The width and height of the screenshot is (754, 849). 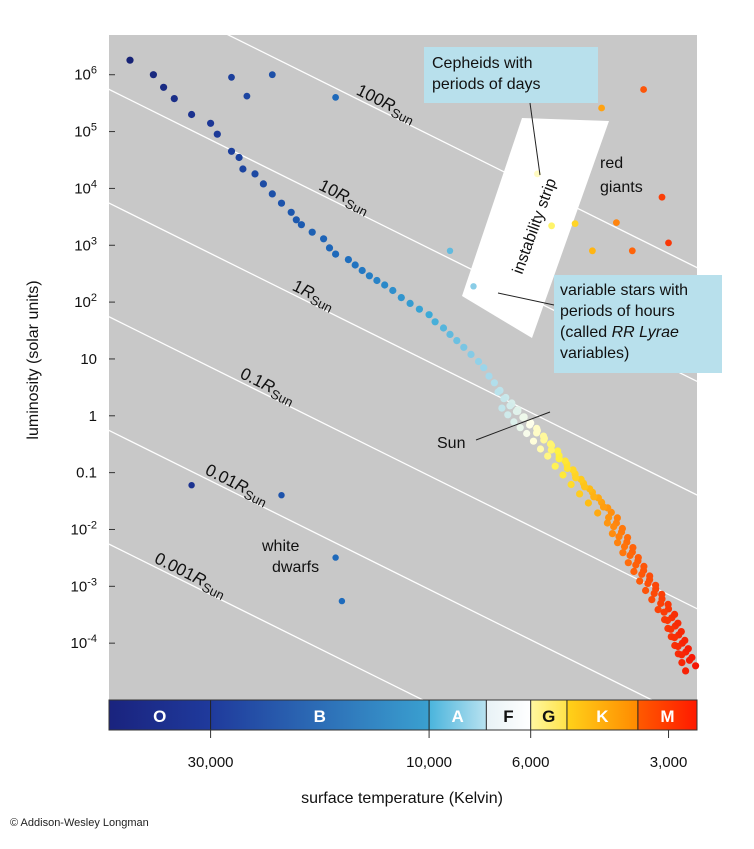 I want to click on spectral-class-label: A, so click(x=458, y=716).